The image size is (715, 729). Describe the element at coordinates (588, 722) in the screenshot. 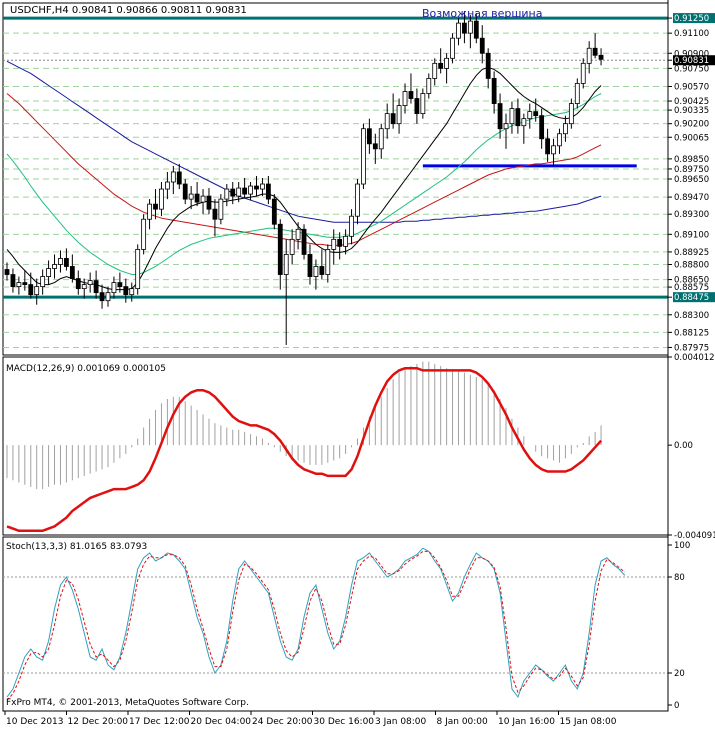

I see `time-tick-label: 15 Jan 08:00` at that location.